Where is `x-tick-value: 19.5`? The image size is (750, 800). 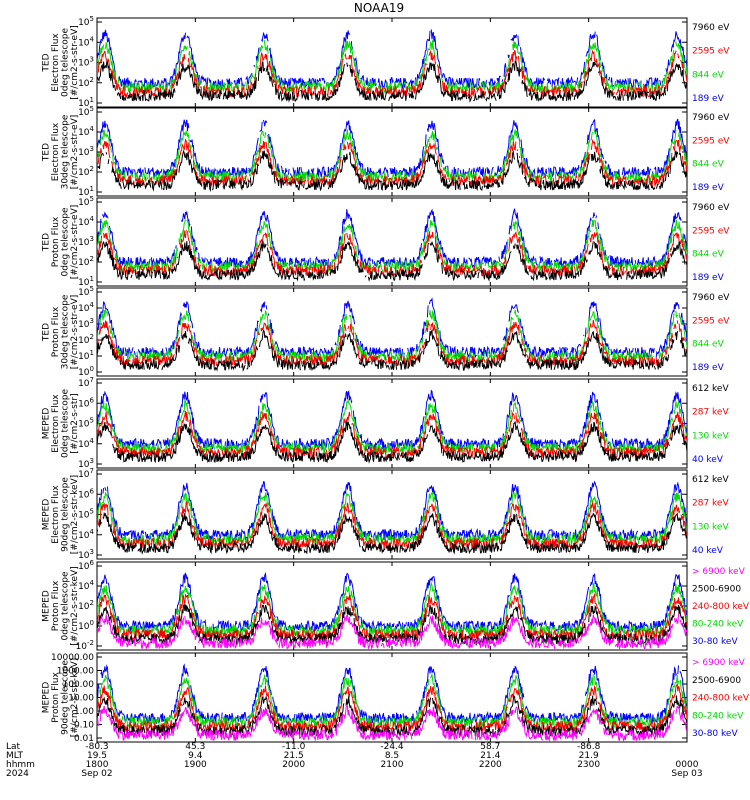 x-tick-value: 19.5 is located at coordinates (97, 756).